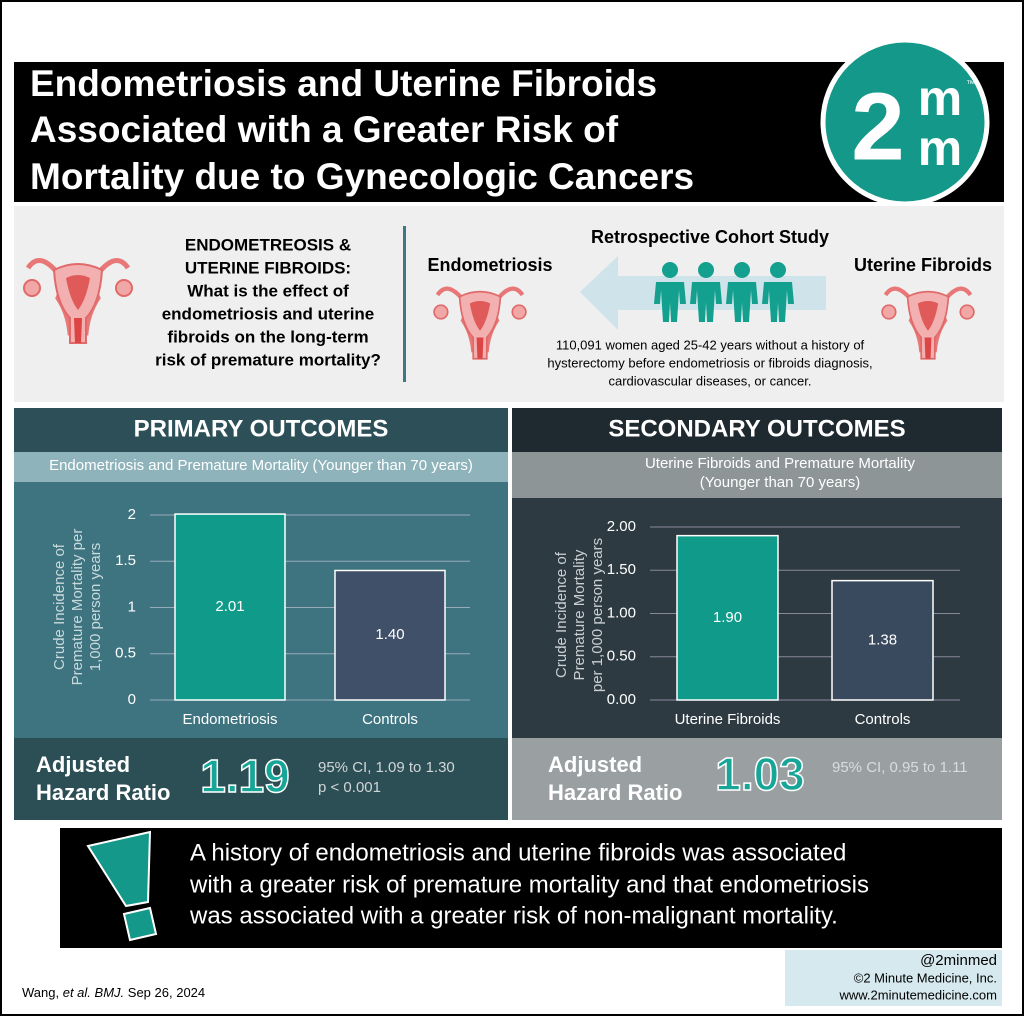 The width and height of the screenshot is (1024, 1016). Describe the element at coordinates (621, 526) in the screenshot. I see `y-tick-label: 2.00` at that location.